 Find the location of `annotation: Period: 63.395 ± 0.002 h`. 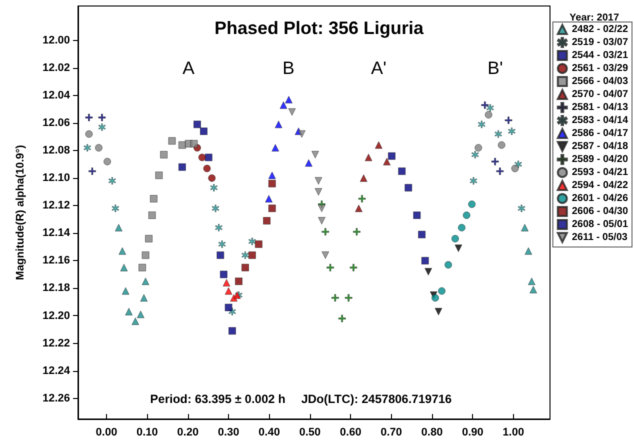

annotation: Period: 63.395 ± 0.002 h is located at coordinates (218, 399).